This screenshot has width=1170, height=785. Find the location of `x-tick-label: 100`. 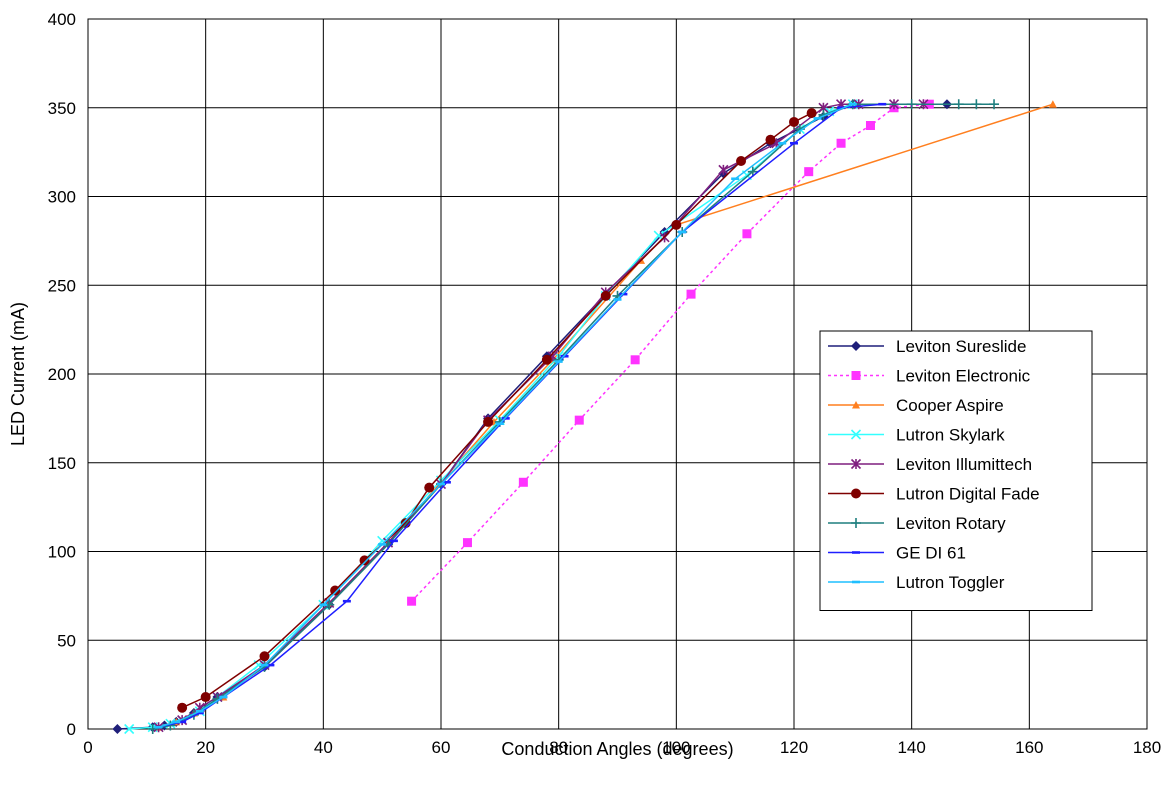

x-tick-label: 100 is located at coordinates (676, 747).